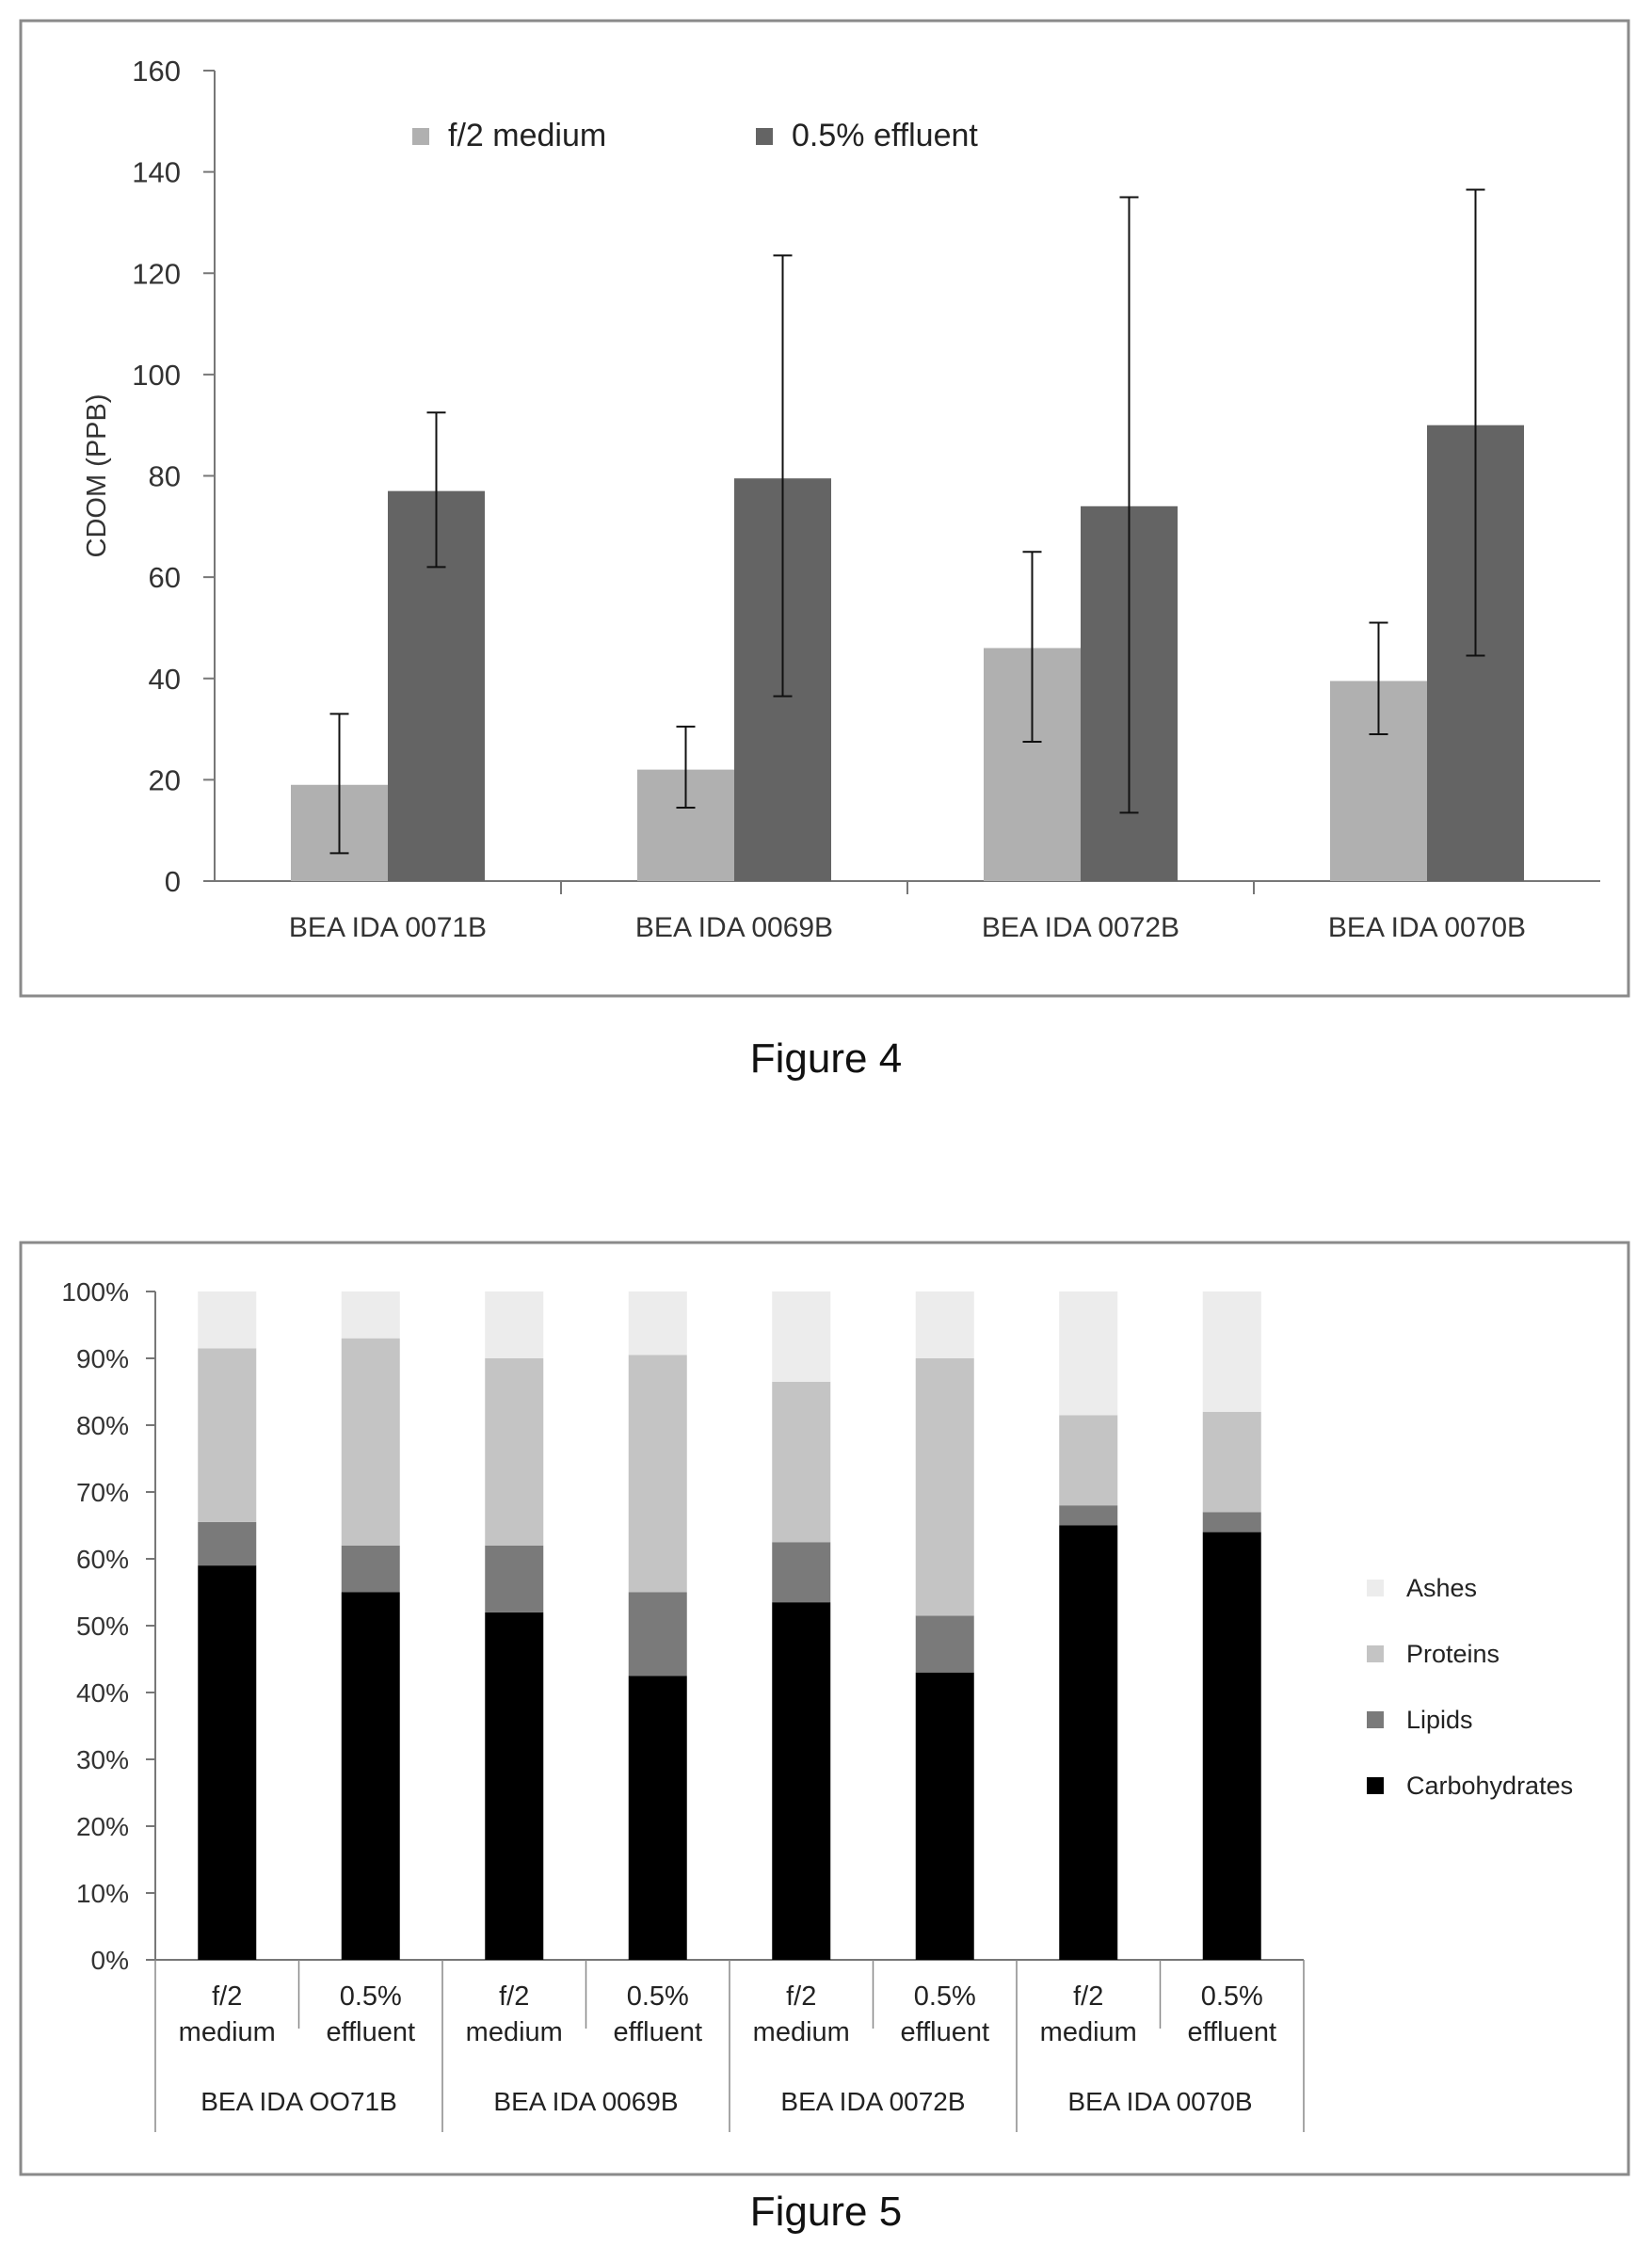  I want to click on y-axis-label: CDOM (PPB), so click(97, 476).